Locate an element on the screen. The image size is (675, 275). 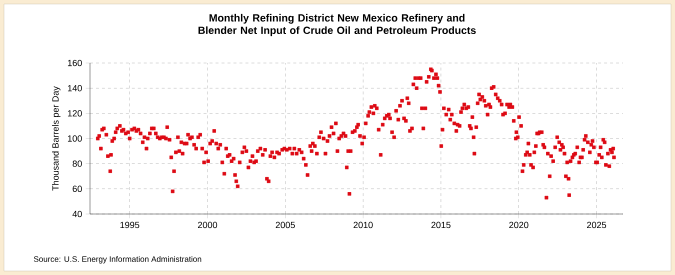
y-tick-label: 120 is located at coordinates (75, 113).